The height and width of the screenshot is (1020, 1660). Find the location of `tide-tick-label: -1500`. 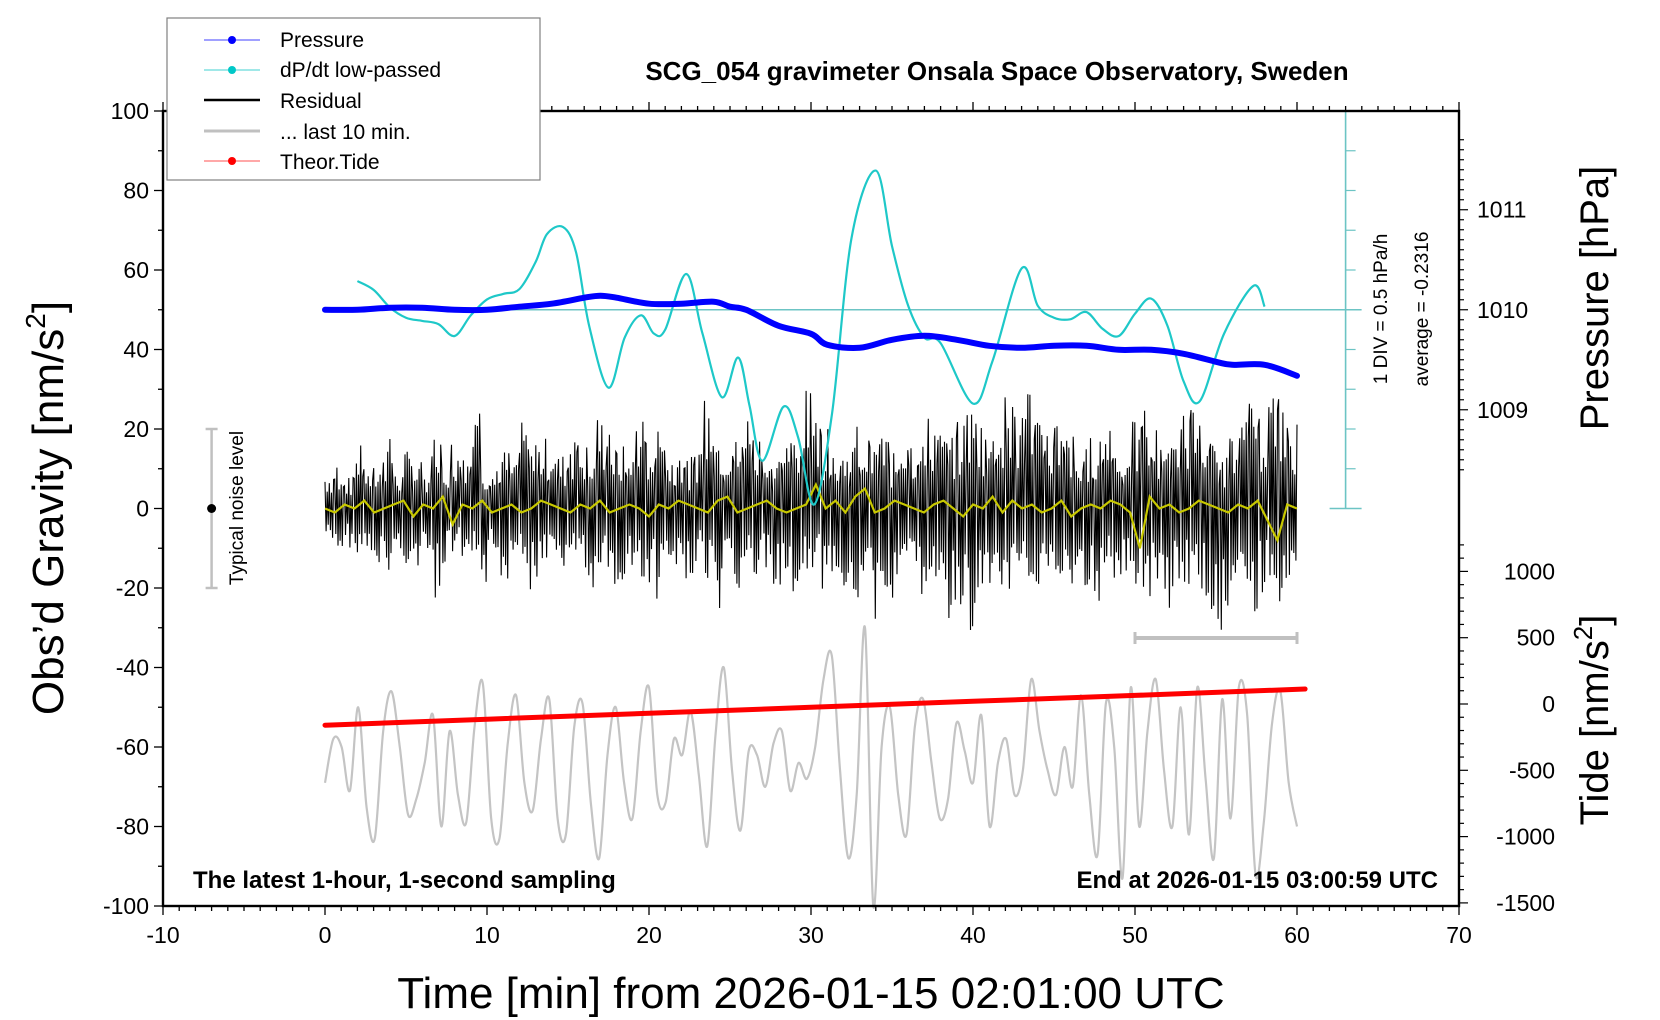

tide-tick-label: -1500 is located at coordinates (1525, 903).